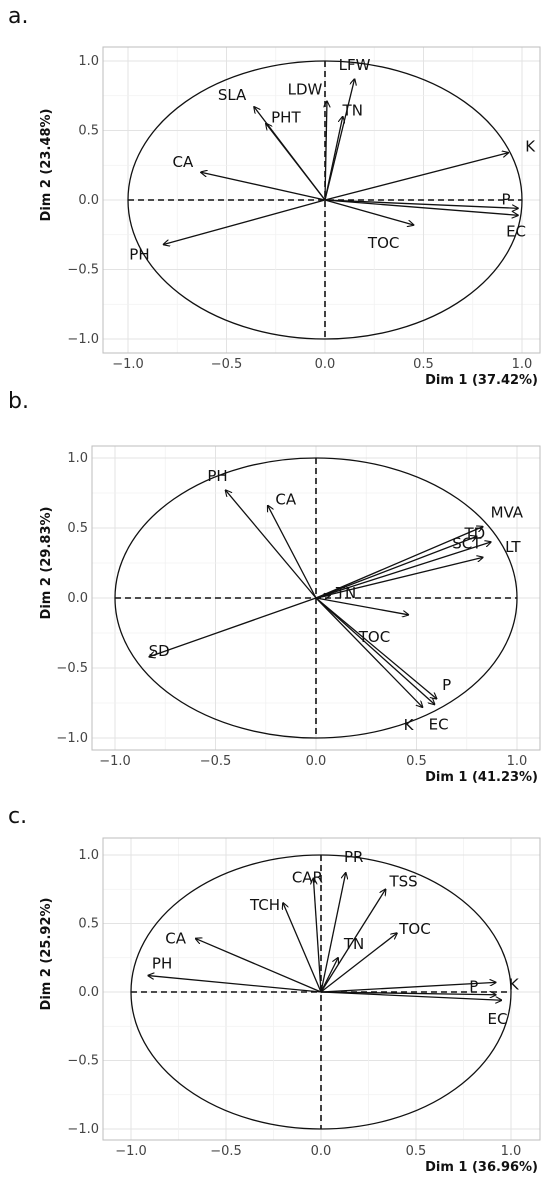 The height and width of the screenshot is (1183, 541). I want to click on loading-arrow-td, so click(396, 567).